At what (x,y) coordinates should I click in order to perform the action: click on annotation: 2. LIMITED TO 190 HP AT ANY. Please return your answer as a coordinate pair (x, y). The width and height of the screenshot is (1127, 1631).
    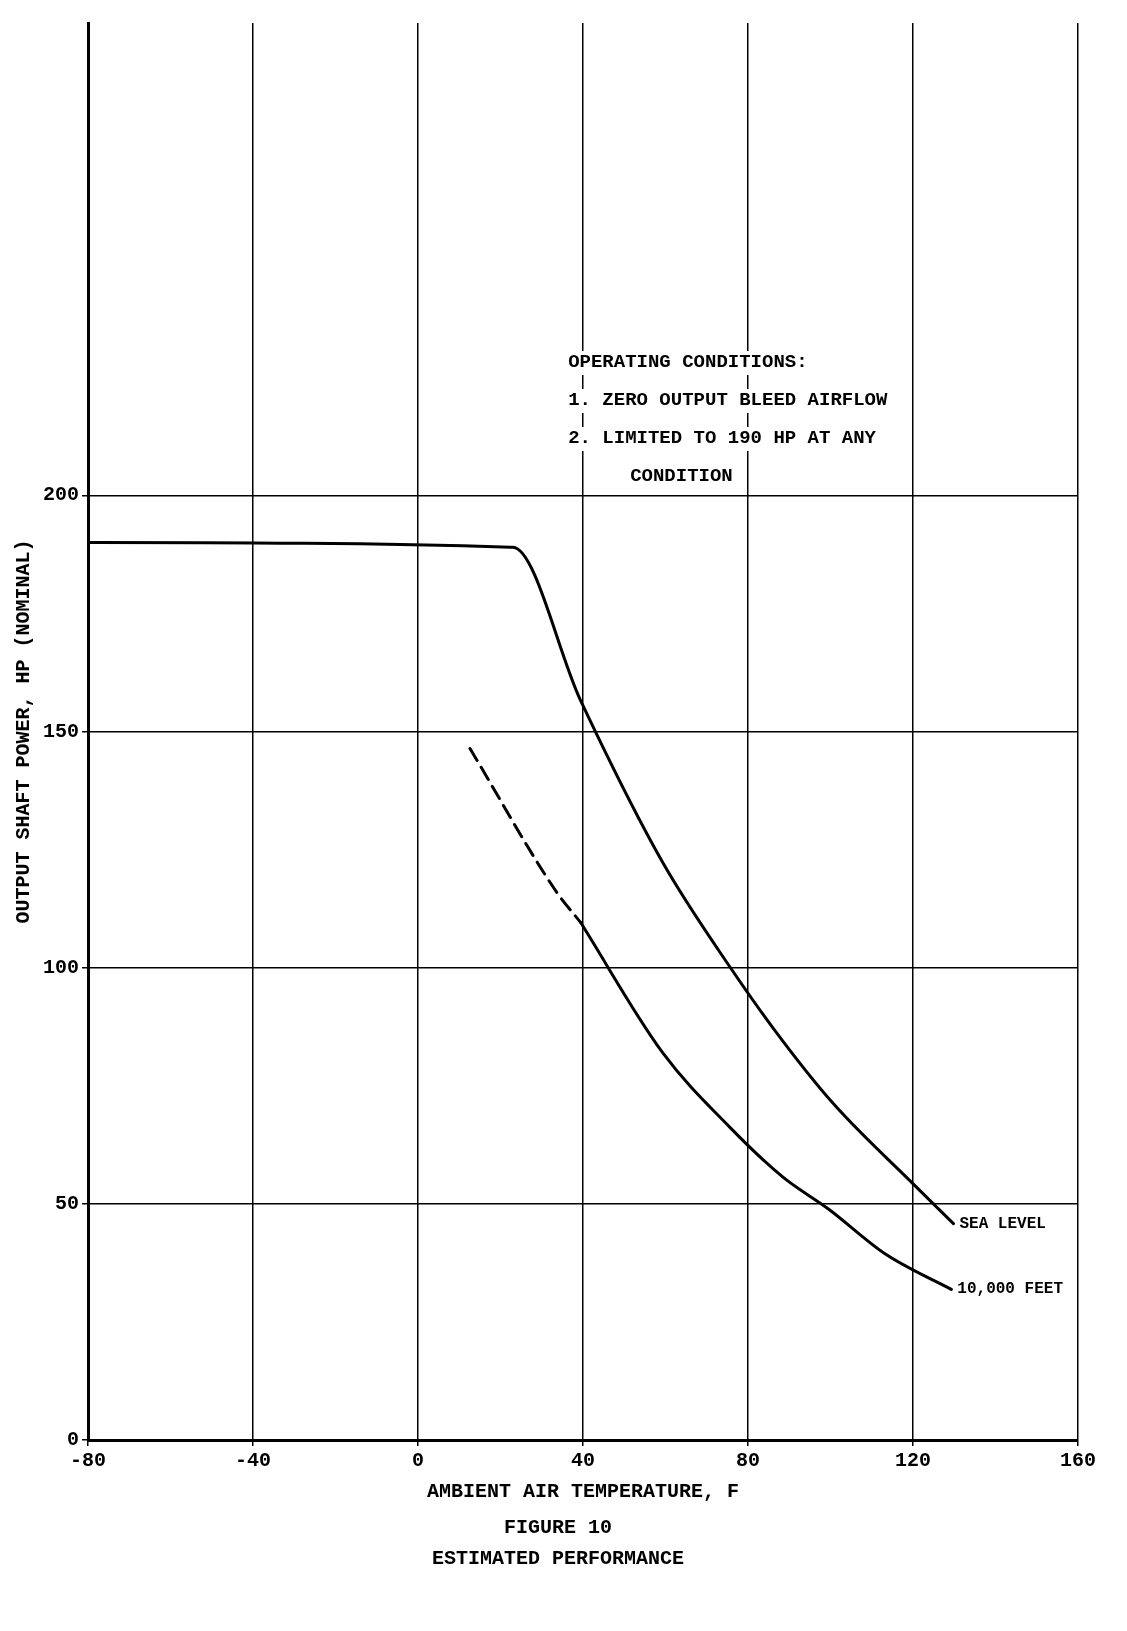
    Looking at the image, I should click on (722, 438).